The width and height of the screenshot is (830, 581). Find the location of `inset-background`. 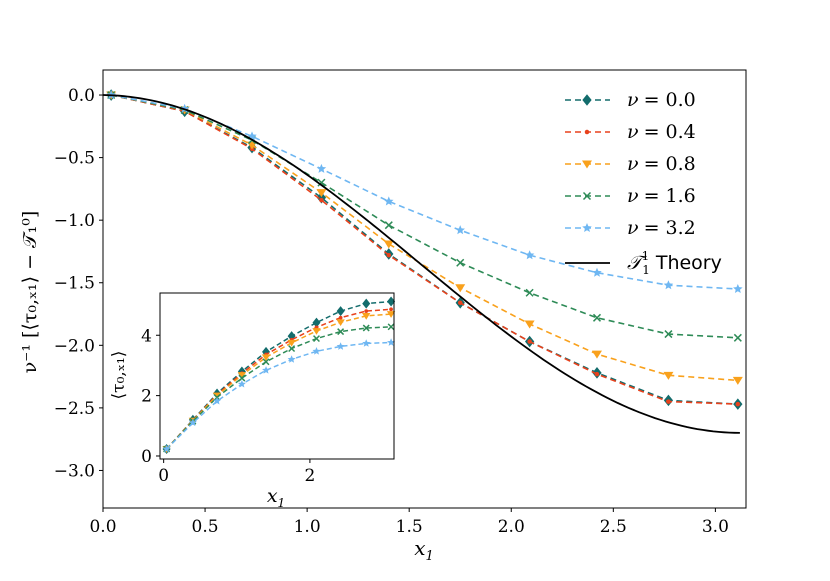

inset-background is located at coordinates (277, 376).